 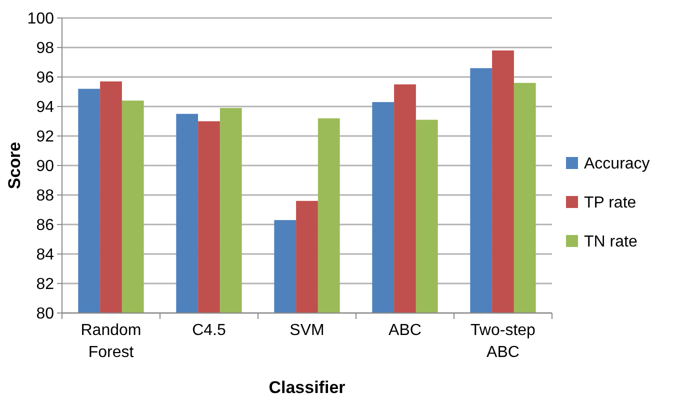 I want to click on y-tick-label: 80, so click(x=45, y=314).